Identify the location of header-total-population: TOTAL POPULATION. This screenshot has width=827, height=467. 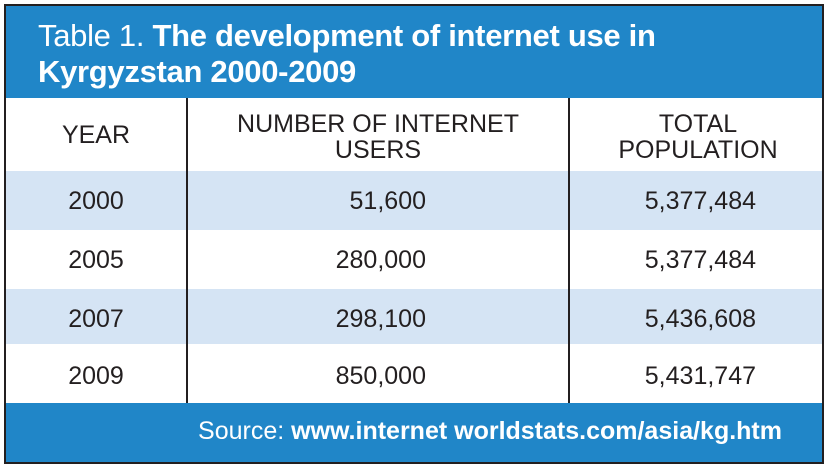
(698, 137).